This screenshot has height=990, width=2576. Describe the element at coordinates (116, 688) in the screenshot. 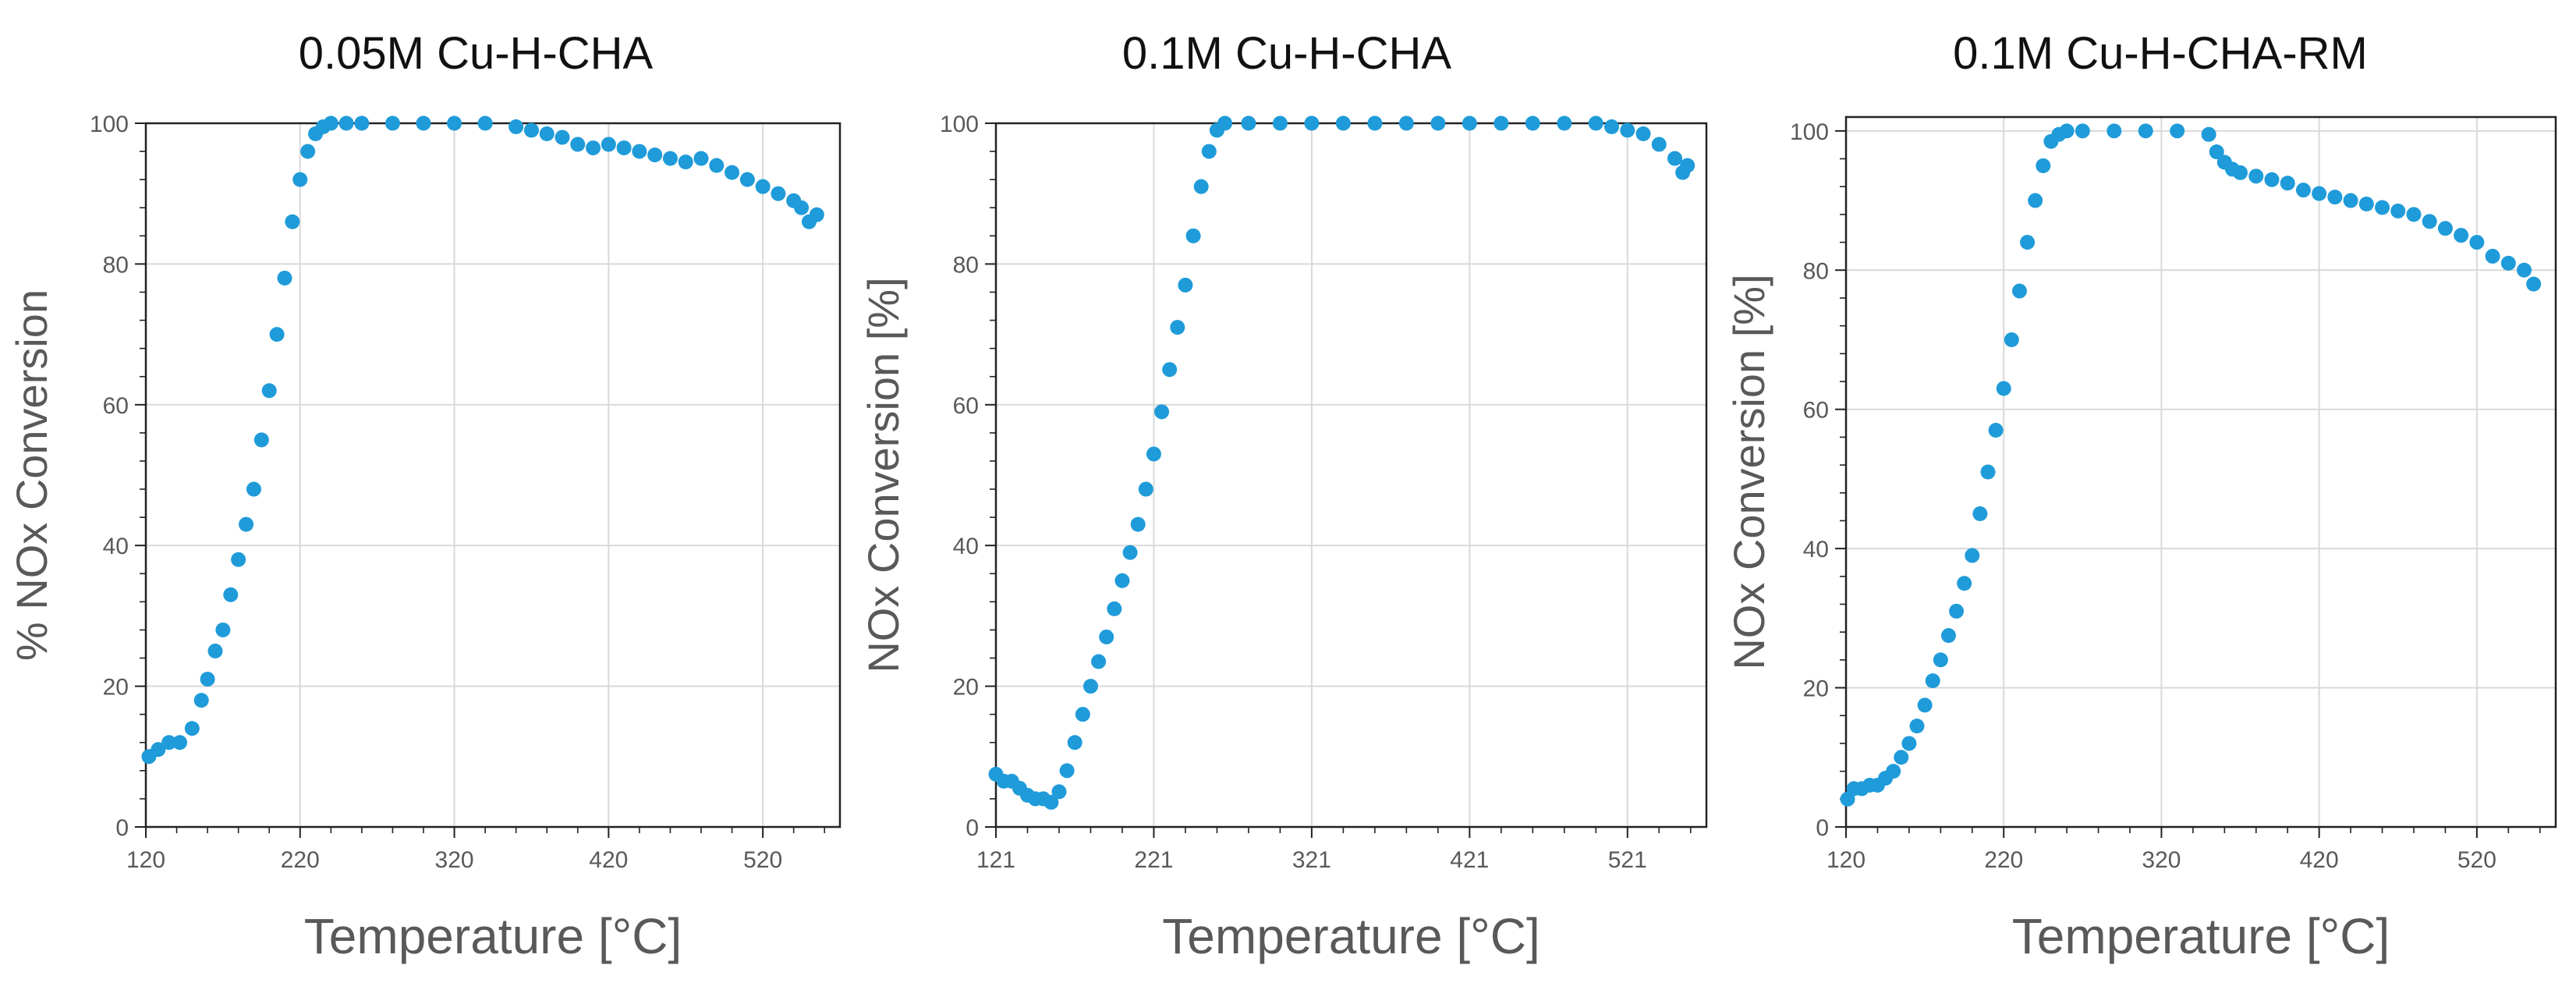

I see `y-tick-label: 20` at that location.